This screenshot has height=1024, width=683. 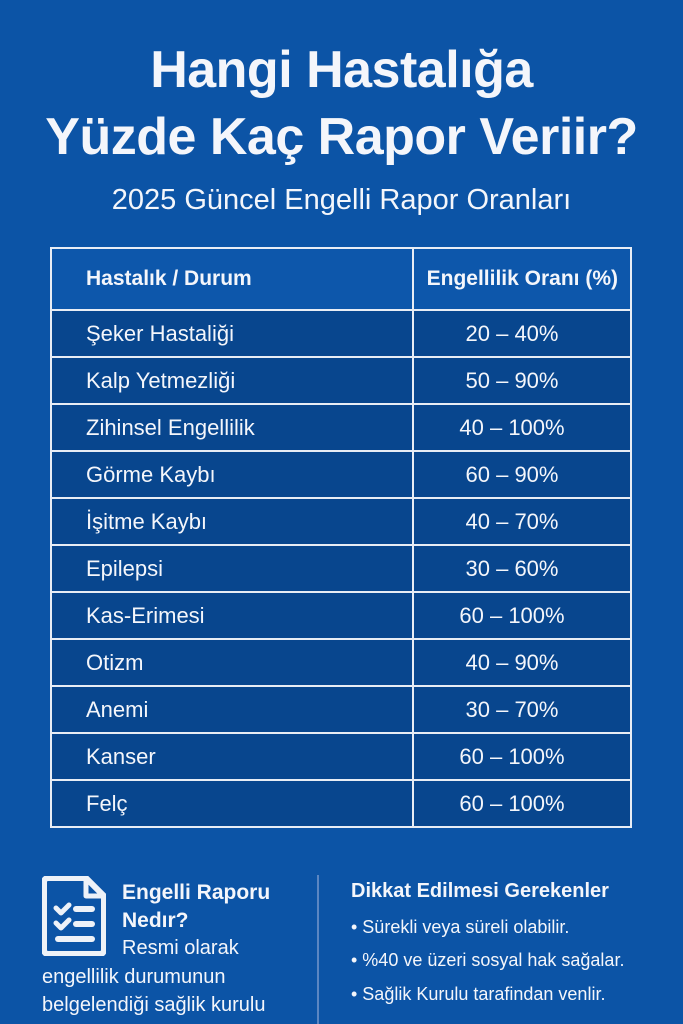 What do you see at coordinates (522, 662) in the screenshot?
I see `rate-cell: 40 – 90%` at bounding box center [522, 662].